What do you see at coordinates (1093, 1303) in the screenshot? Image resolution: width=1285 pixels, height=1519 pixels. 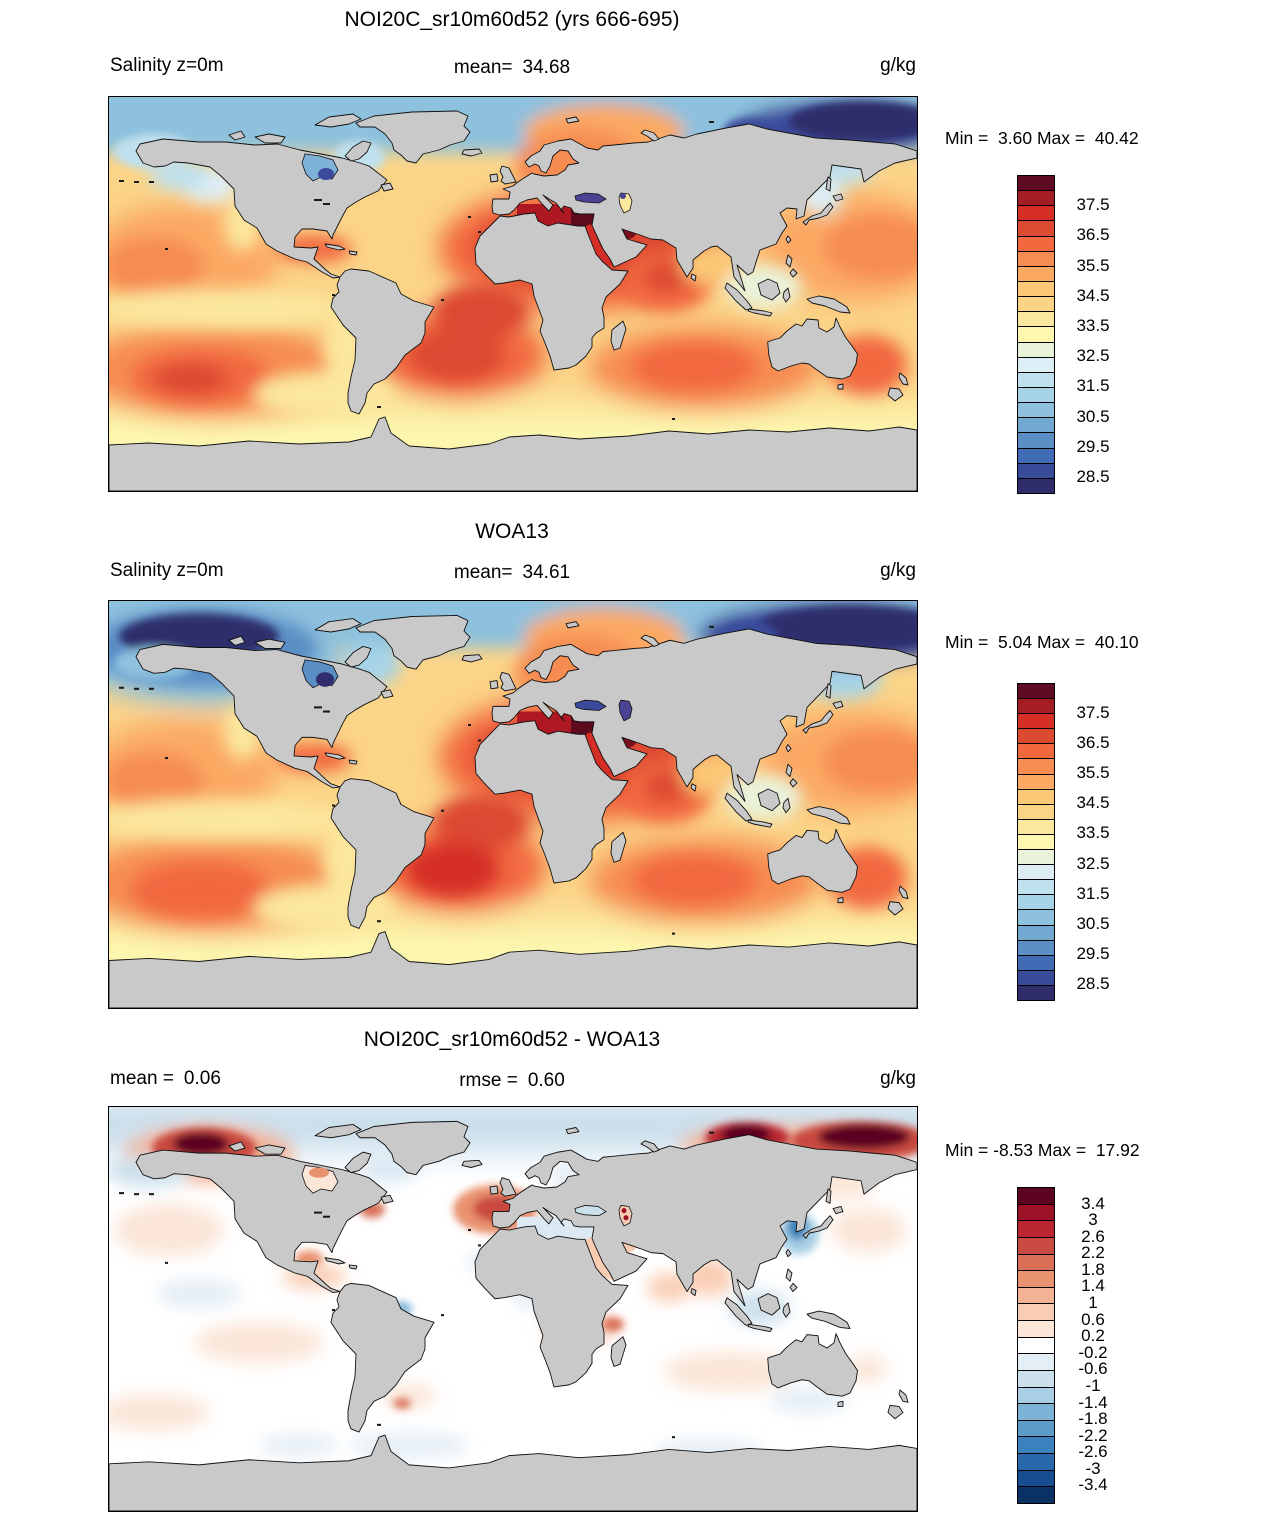 I see `colorbar-tick-label: 1` at bounding box center [1093, 1303].